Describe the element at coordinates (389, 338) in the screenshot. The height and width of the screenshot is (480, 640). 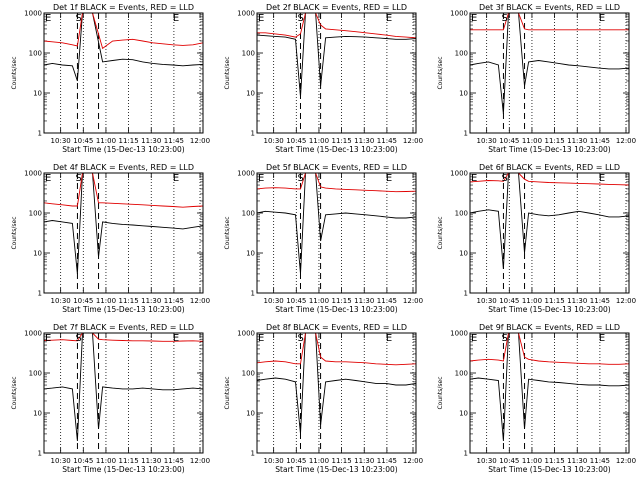
I see `panel-8-event-marker: E` at that location.